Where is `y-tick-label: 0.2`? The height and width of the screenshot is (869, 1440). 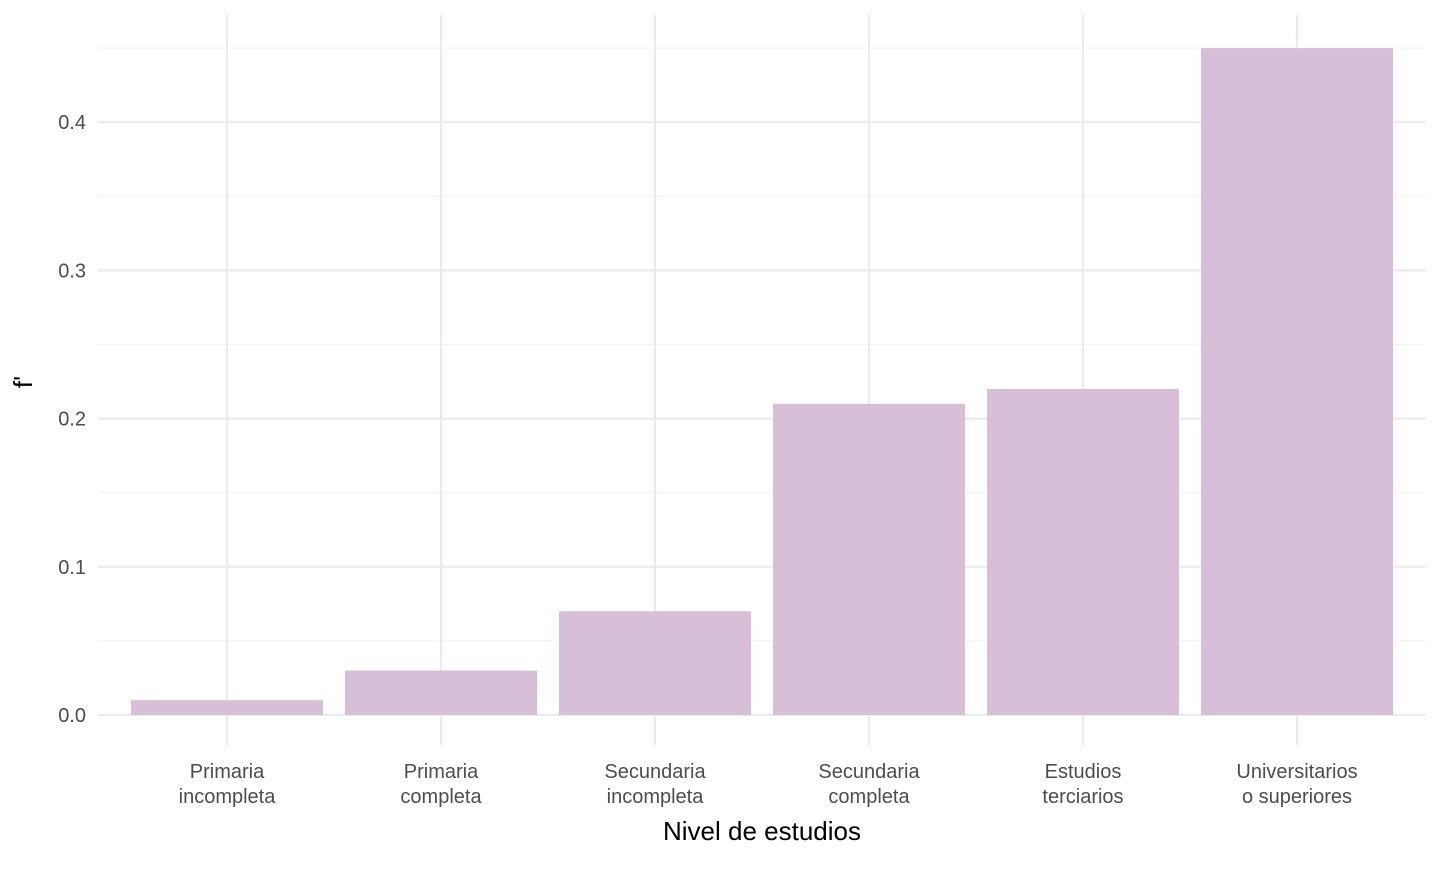
y-tick-label: 0.2 is located at coordinates (72, 420).